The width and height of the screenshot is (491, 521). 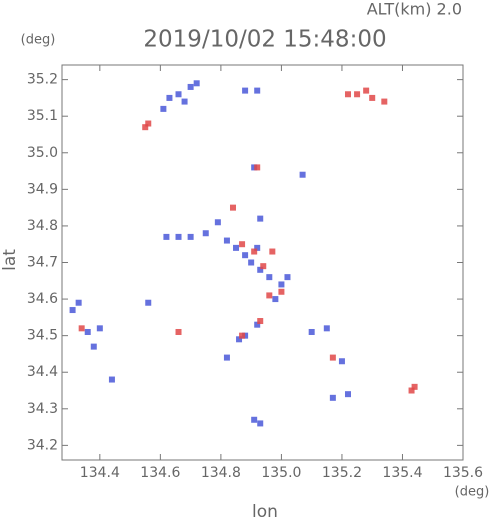 I want to click on y-tick-label: 34.3, so click(x=42, y=409).